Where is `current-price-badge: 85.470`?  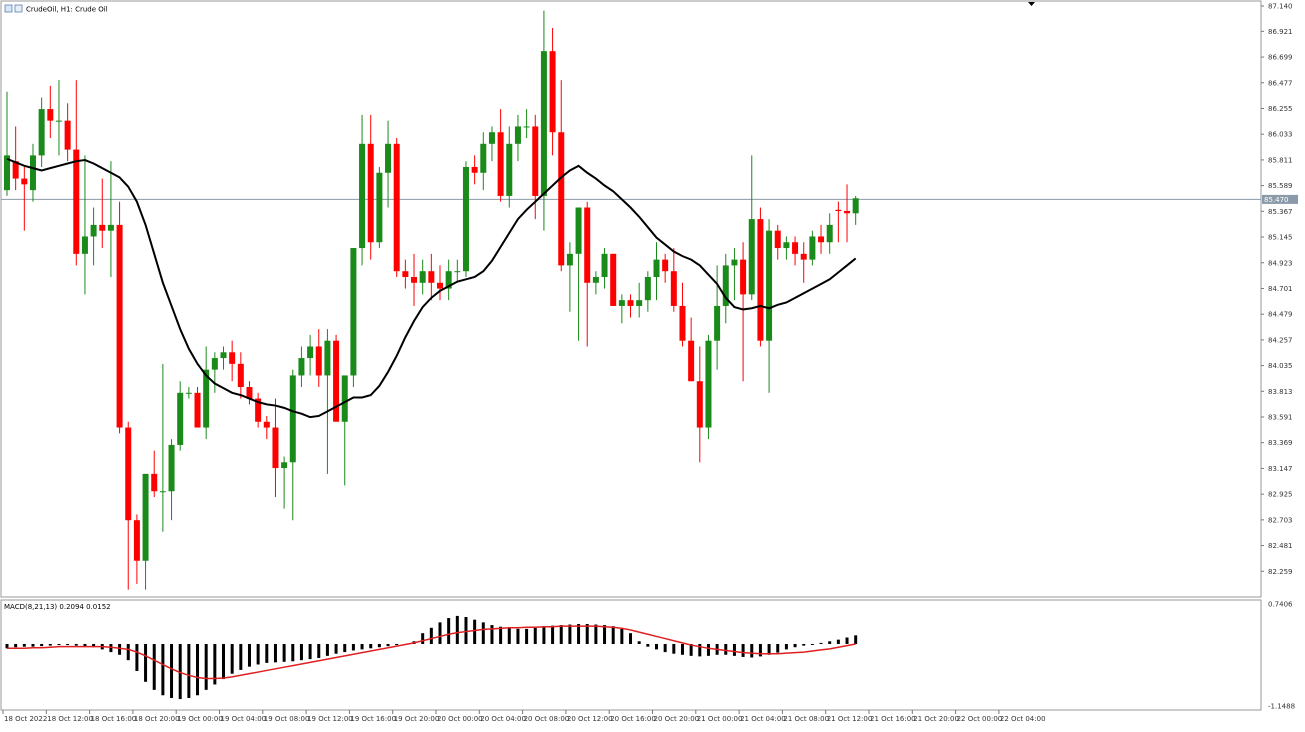 current-price-badge: 85.470 is located at coordinates (1280, 199).